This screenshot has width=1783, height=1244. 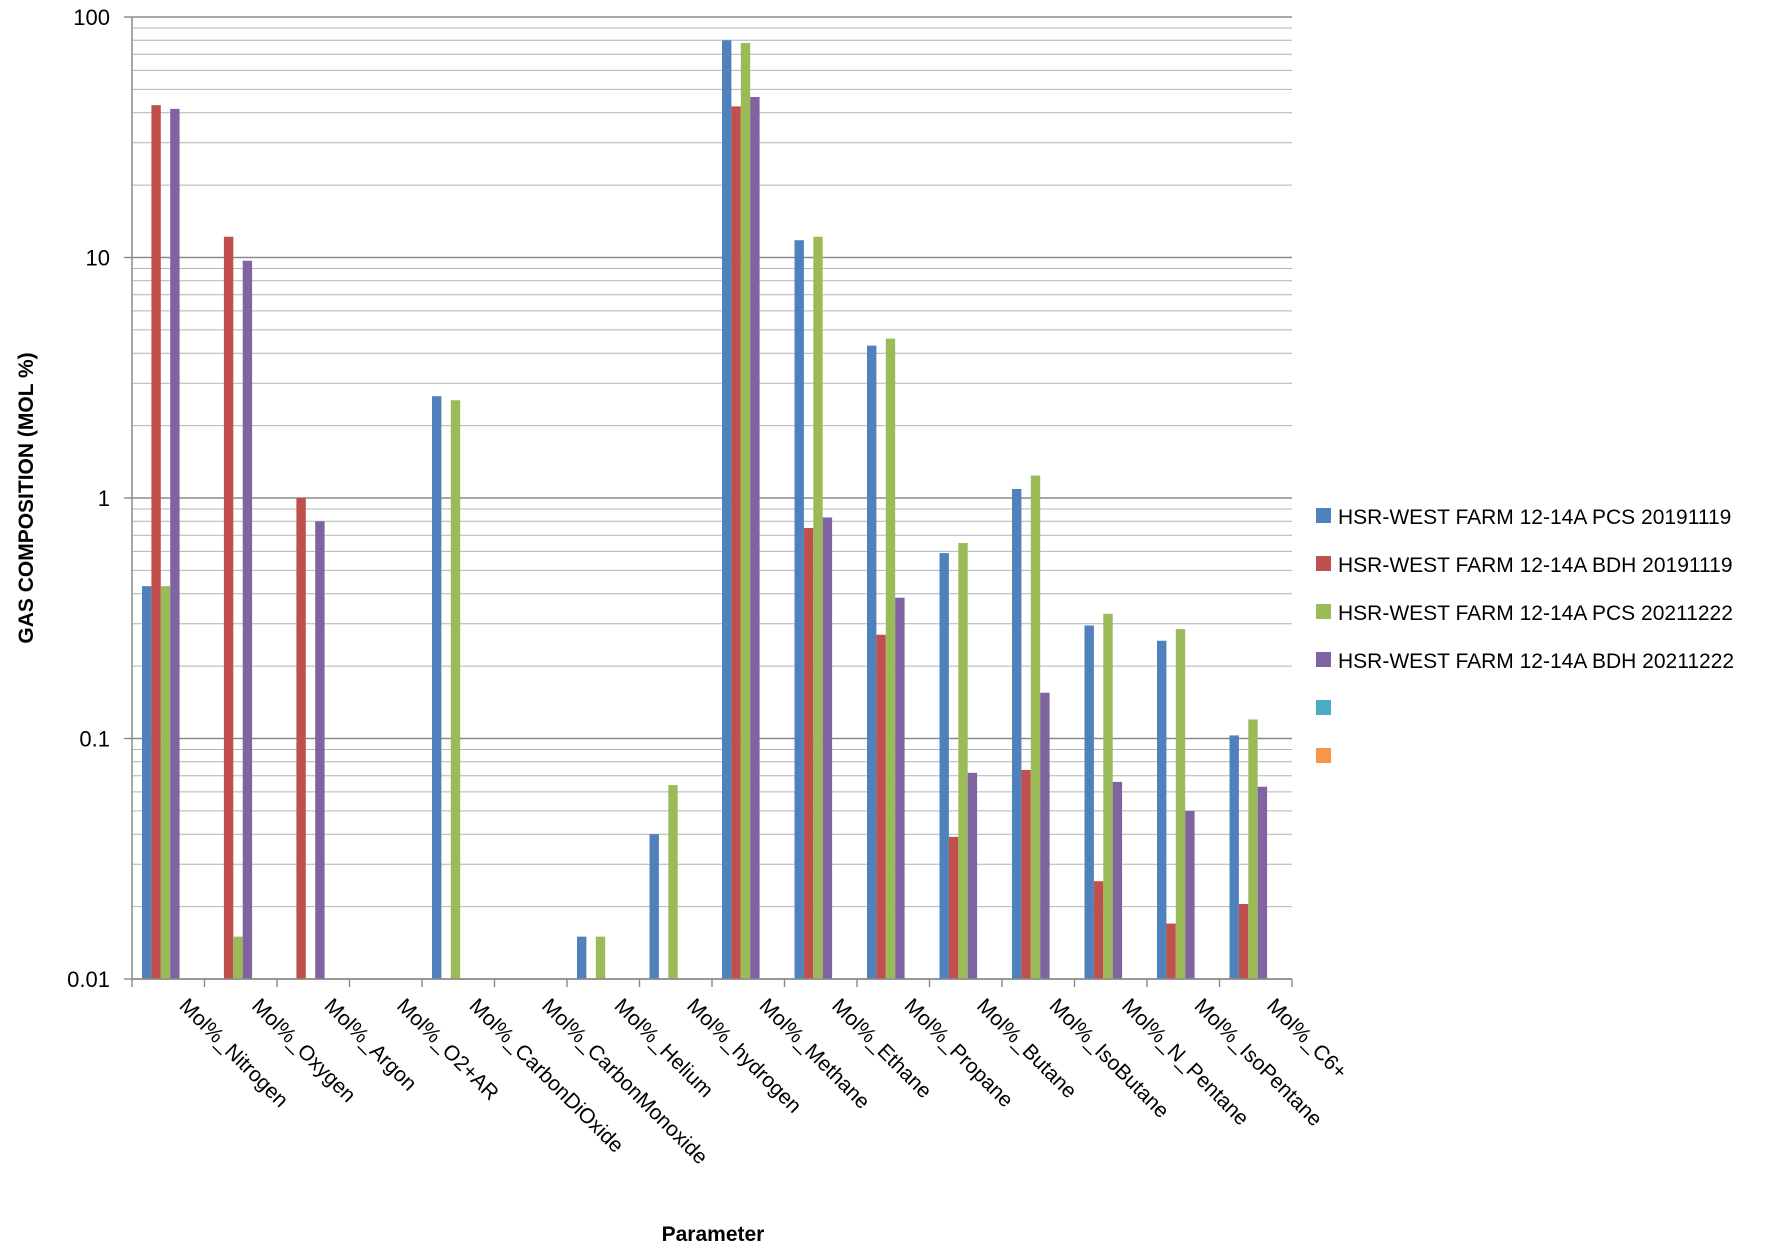 What do you see at coordinates (88, 979) in the screenshot?
I see `y-tick-label: 0.01` at bounding box center [88, 979].